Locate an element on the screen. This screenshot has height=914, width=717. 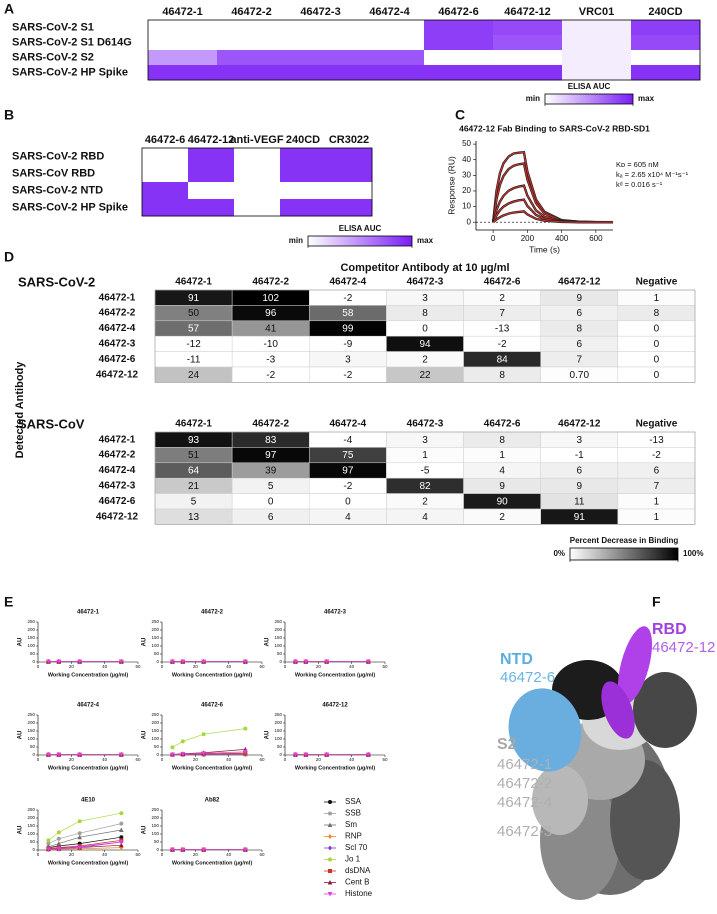
cell-label: 21 is located at coordinates (194, 486).